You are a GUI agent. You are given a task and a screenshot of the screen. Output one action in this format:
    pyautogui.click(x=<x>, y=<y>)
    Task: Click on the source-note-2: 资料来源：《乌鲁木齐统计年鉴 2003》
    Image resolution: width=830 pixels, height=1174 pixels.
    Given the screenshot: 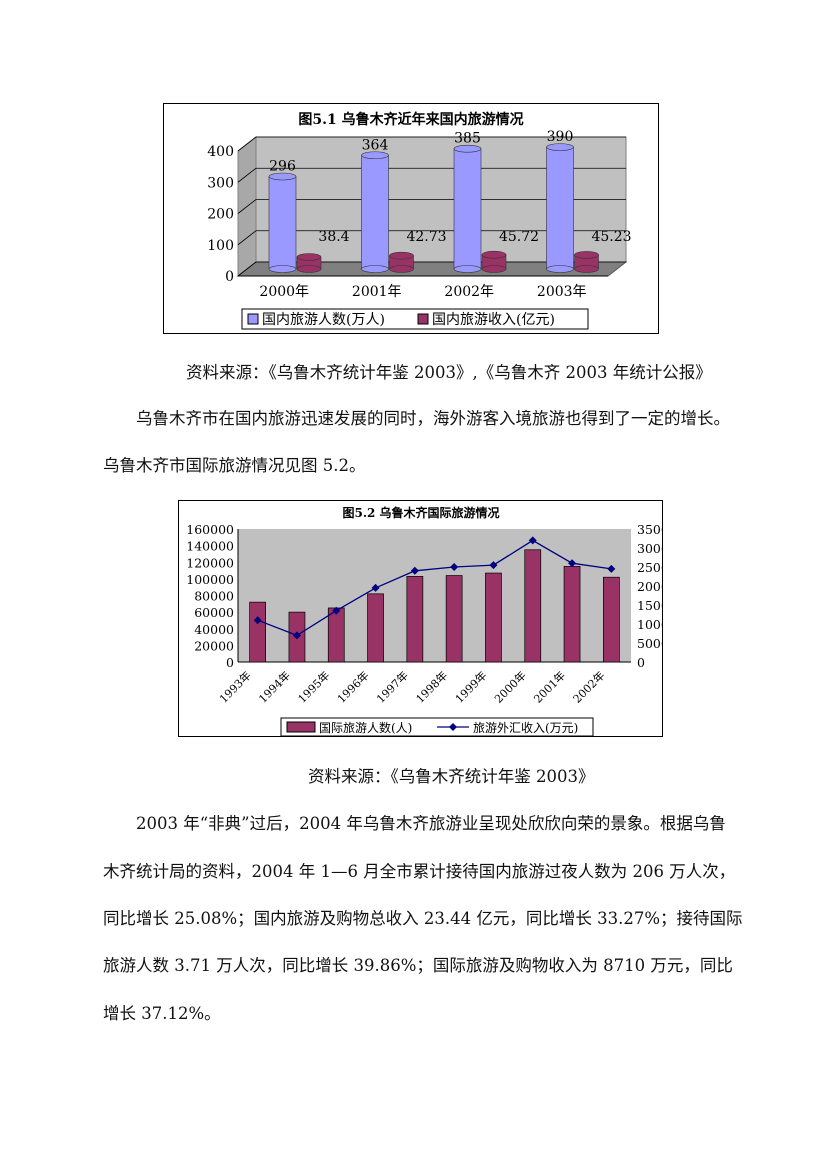 What is the action you would take?
    pyautogui.click(x=451, y=776)
    